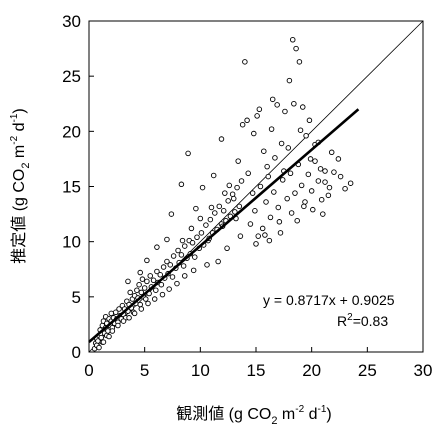  I want to click on r-squared-label: R2=0.83, so click(362, 320).